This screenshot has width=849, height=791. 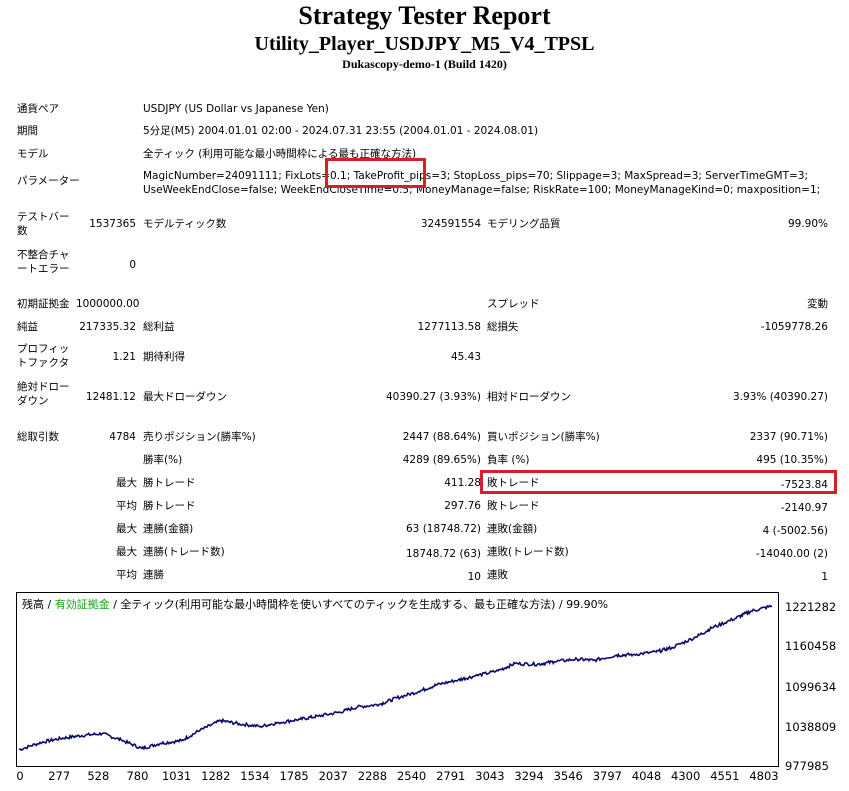 What do you see at coordinates (451, 776) in the screenshot?
I see `x-tick-label: 2791` at bounding box center [451, 776].